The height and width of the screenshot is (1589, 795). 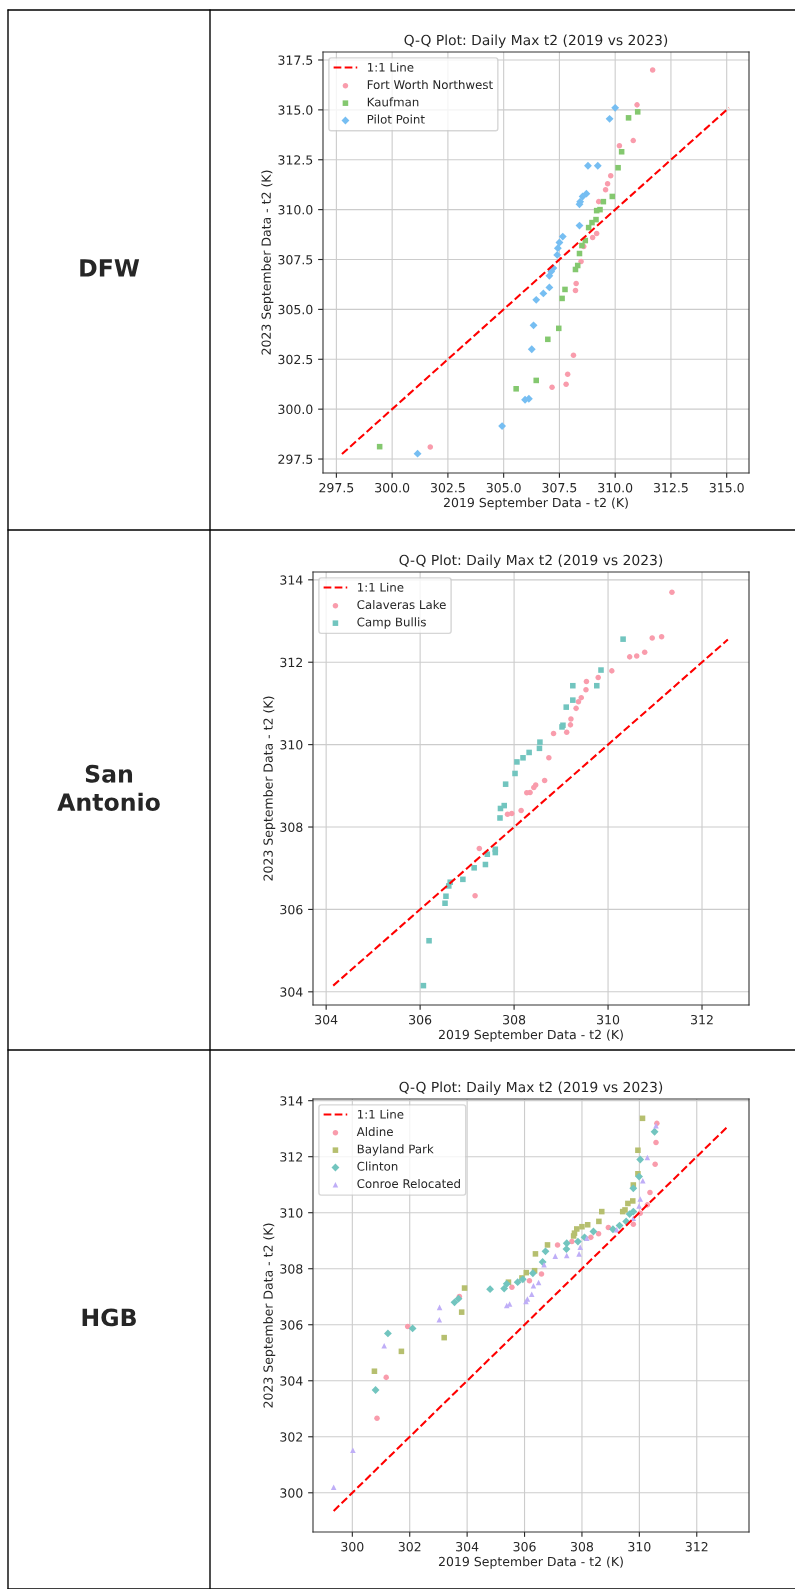 I want to click on legend-label: Fort Worth Northwest, so click(x=430, y=84).